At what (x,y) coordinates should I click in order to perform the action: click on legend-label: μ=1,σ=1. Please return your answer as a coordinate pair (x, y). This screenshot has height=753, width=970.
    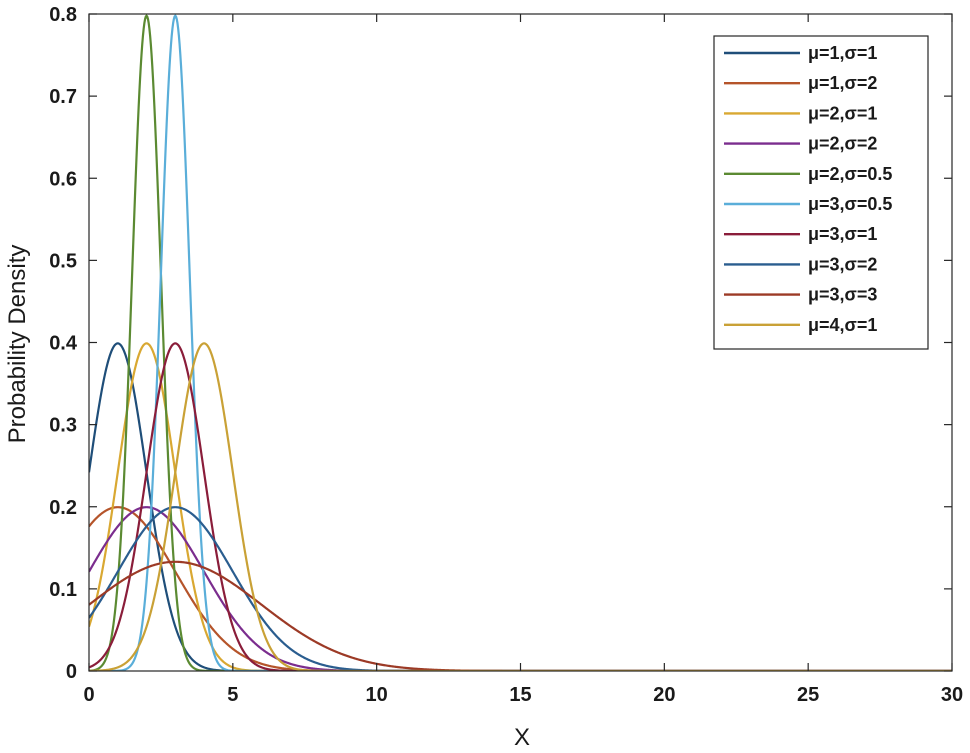
    Looking at the image, I should click on (842, 53).